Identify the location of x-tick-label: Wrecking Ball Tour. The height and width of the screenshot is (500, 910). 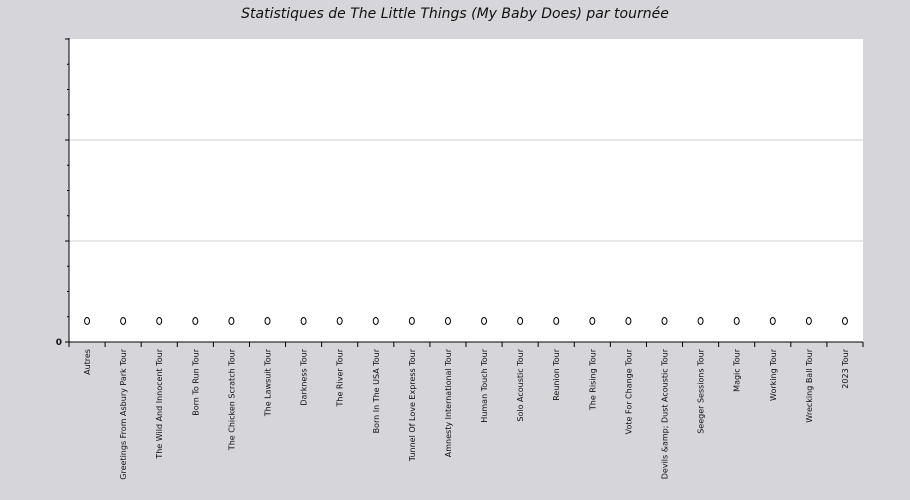
(809, 385).